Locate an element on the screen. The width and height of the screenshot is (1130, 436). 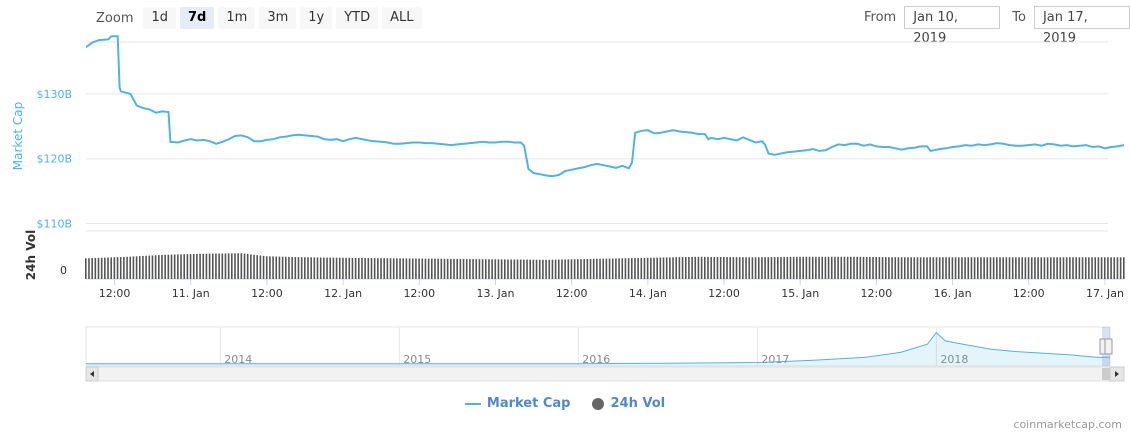
scrollbar is located at coordinates (605, 374).